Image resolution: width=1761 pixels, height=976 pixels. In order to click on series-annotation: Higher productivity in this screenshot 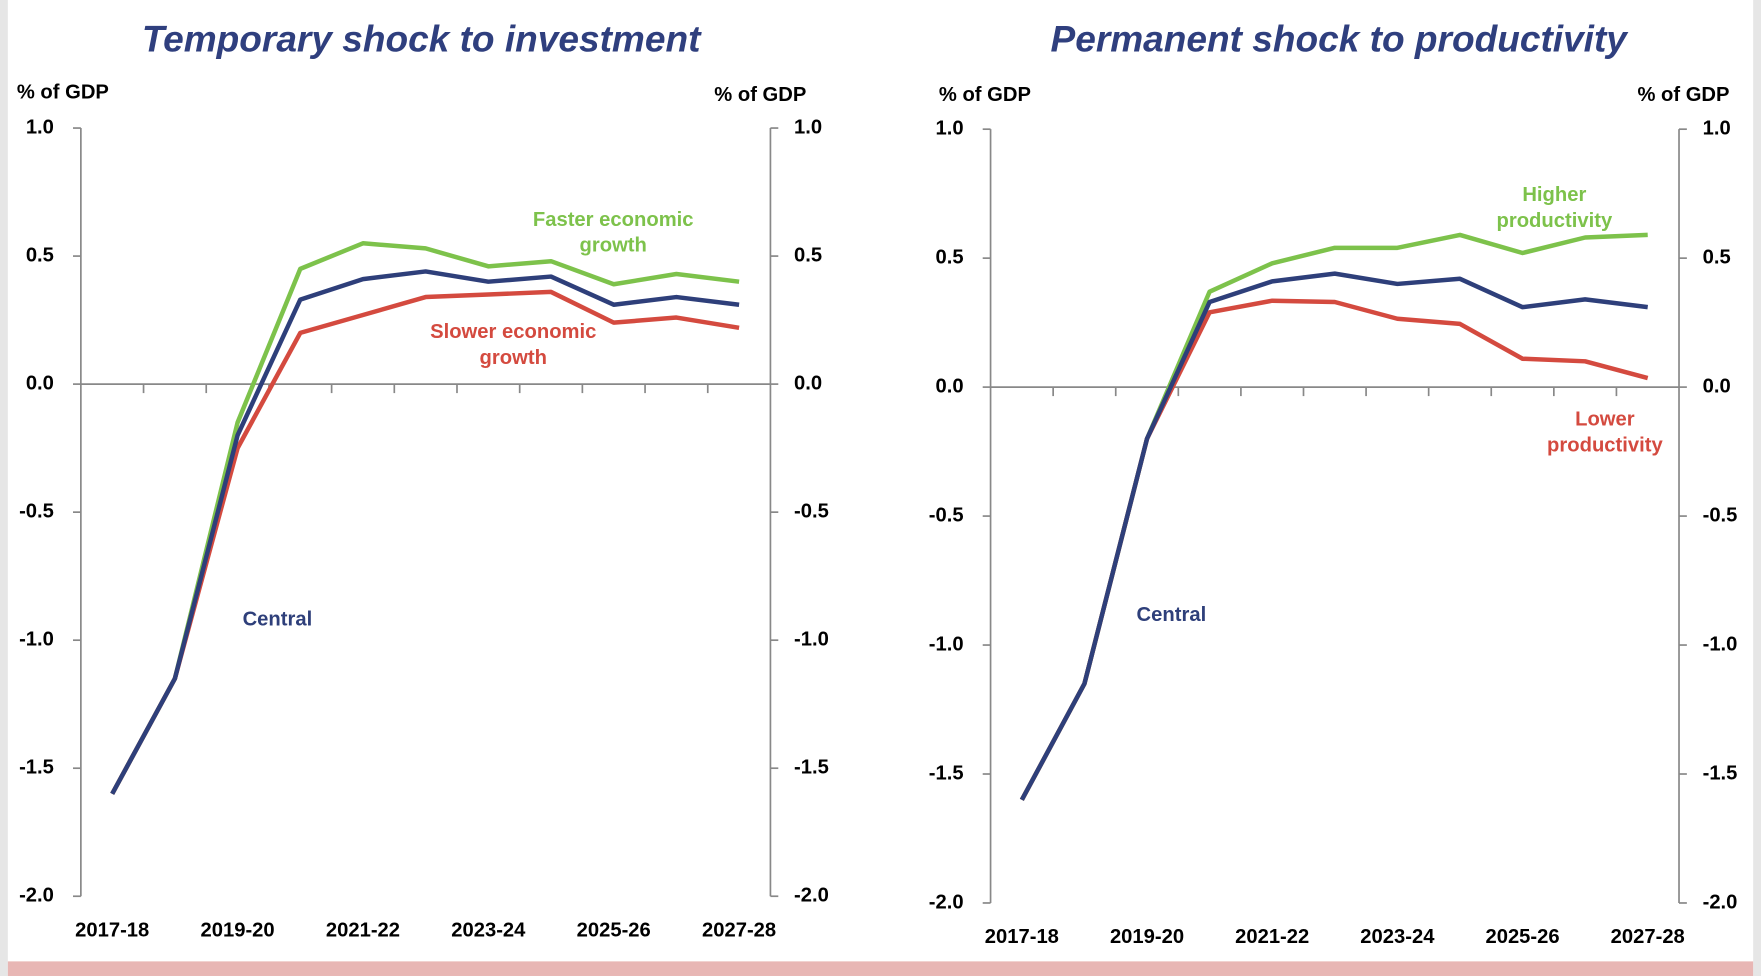, I will do `click(1554, 207)`.